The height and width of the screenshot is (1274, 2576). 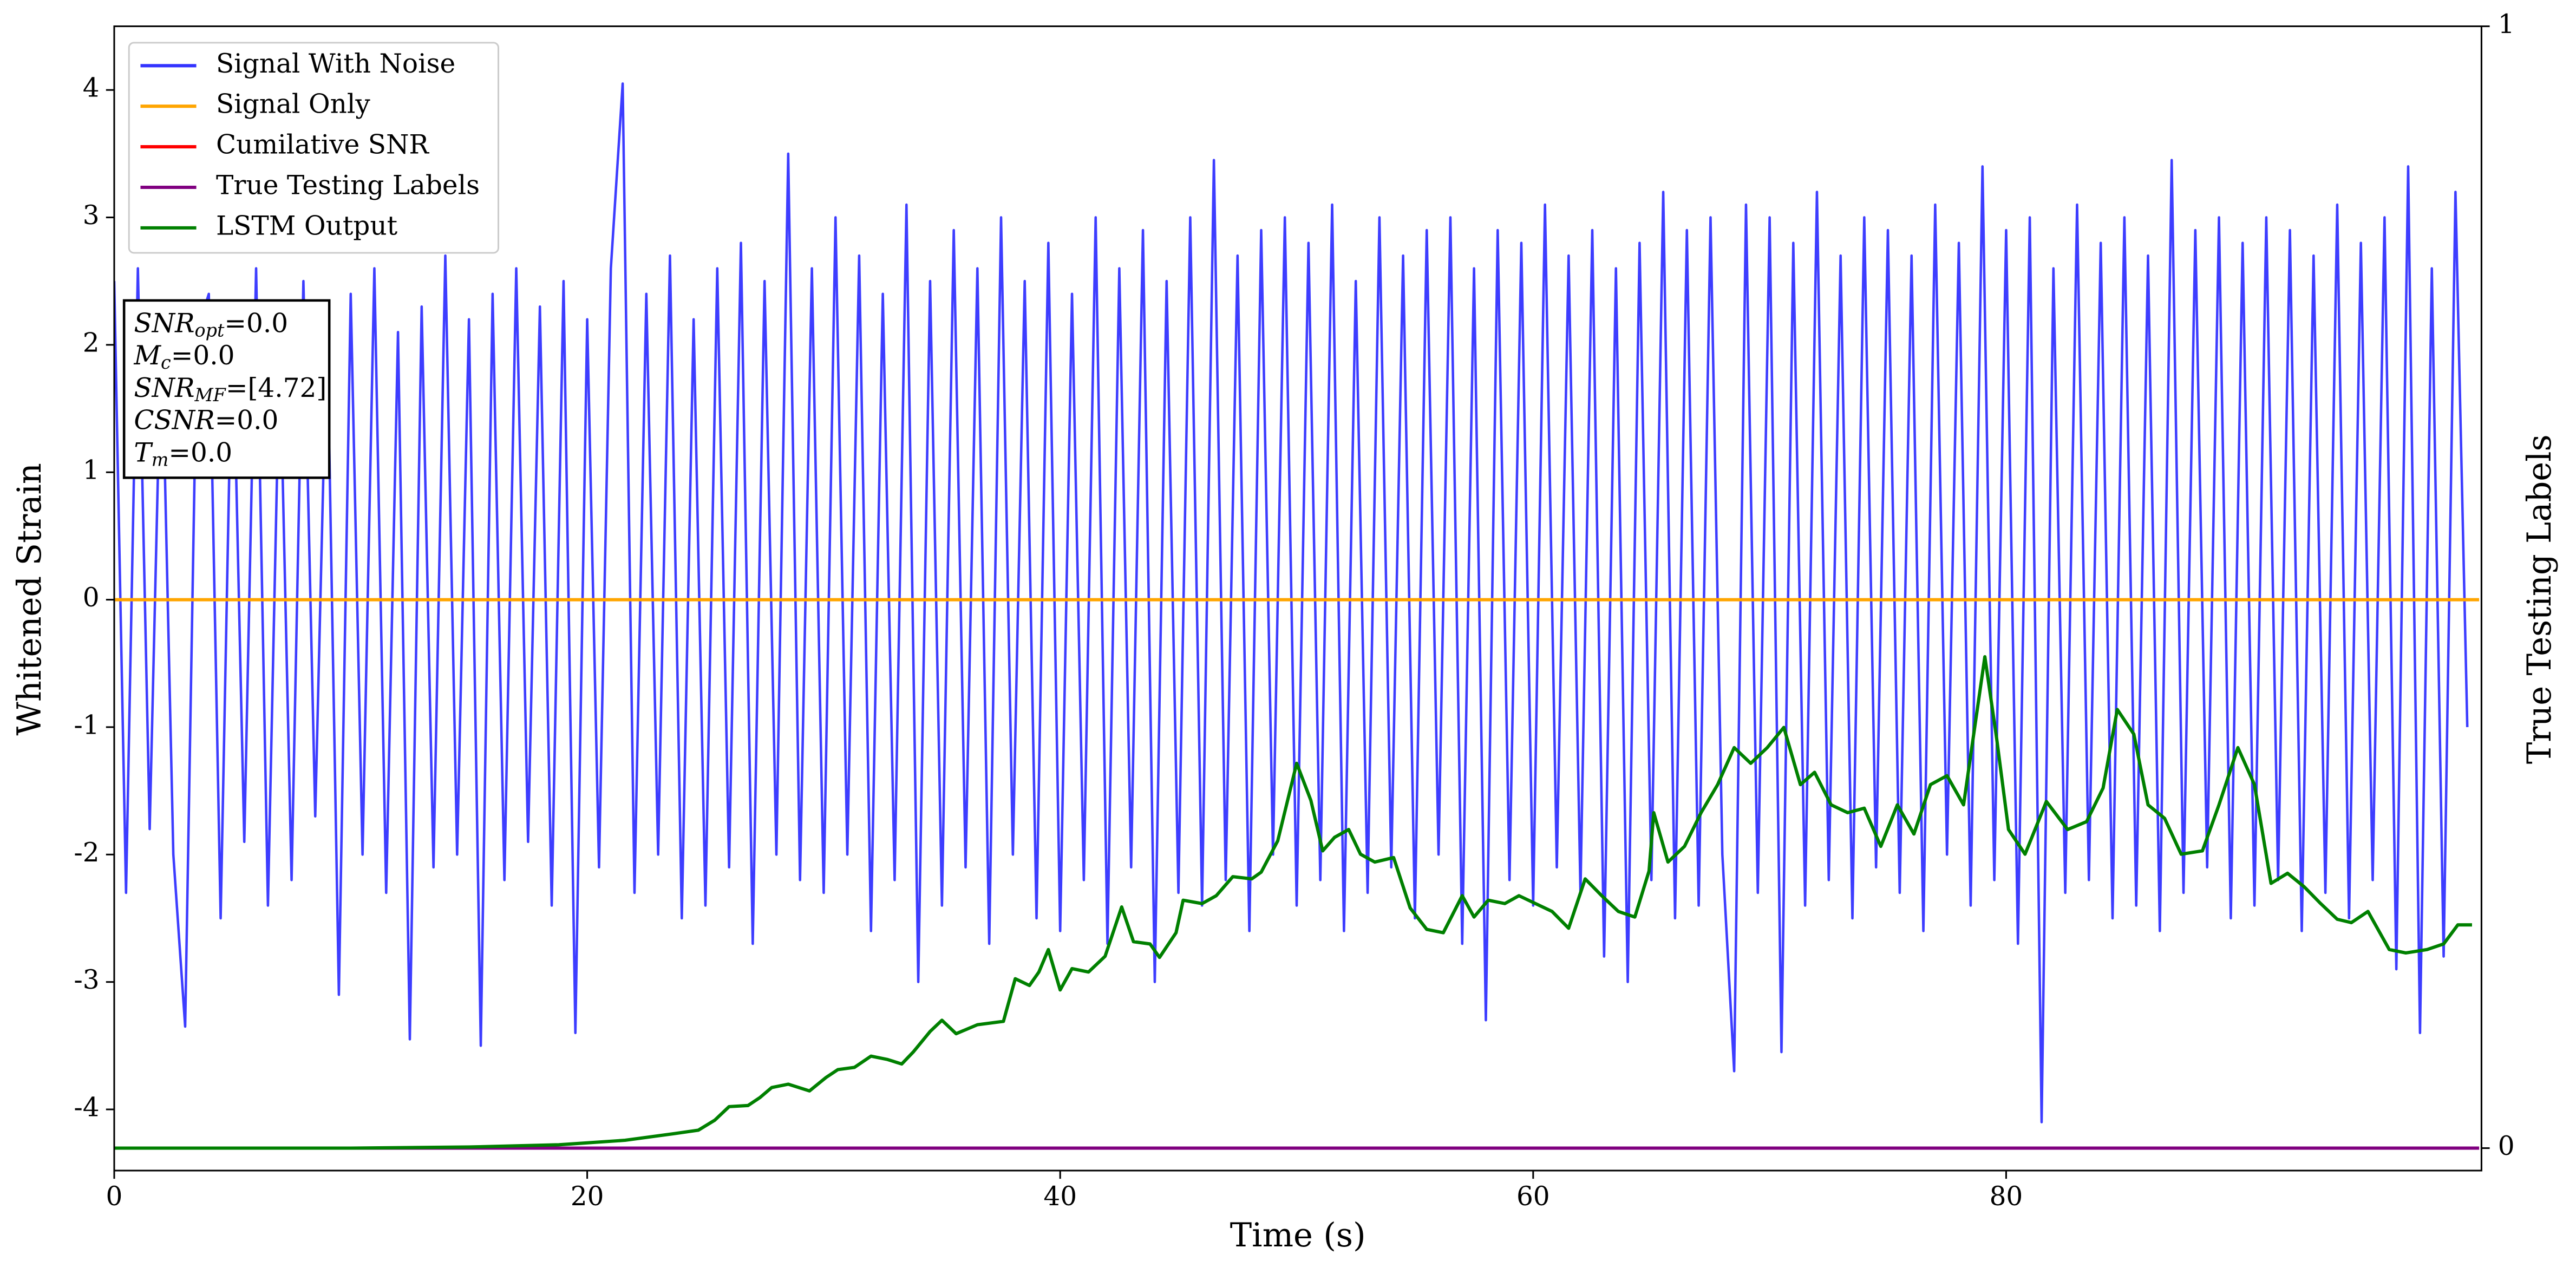 What do you see at coordinates (323, 145) in the screenshot?
I see `legend-label: Cumilative SNR` at bounding box center [323, 145].